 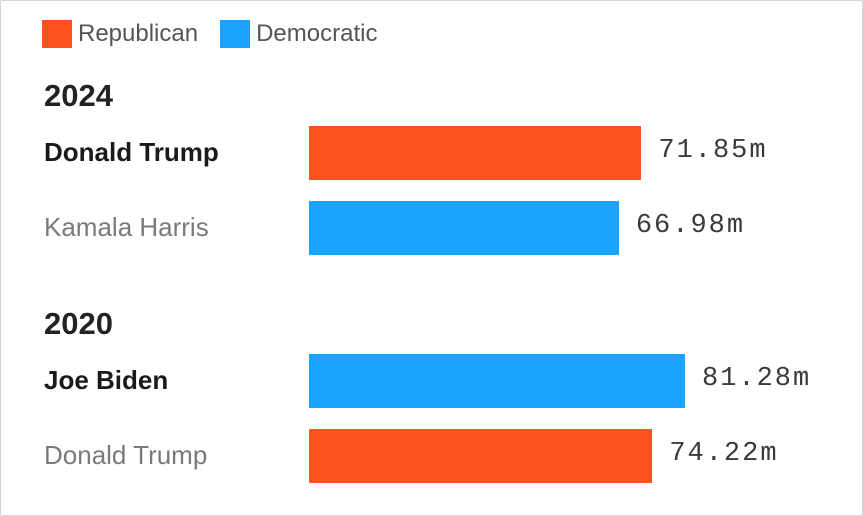 I want to click on candidate-name-donald-trump-2020: Donald Trump, so click(x=126, y=455).